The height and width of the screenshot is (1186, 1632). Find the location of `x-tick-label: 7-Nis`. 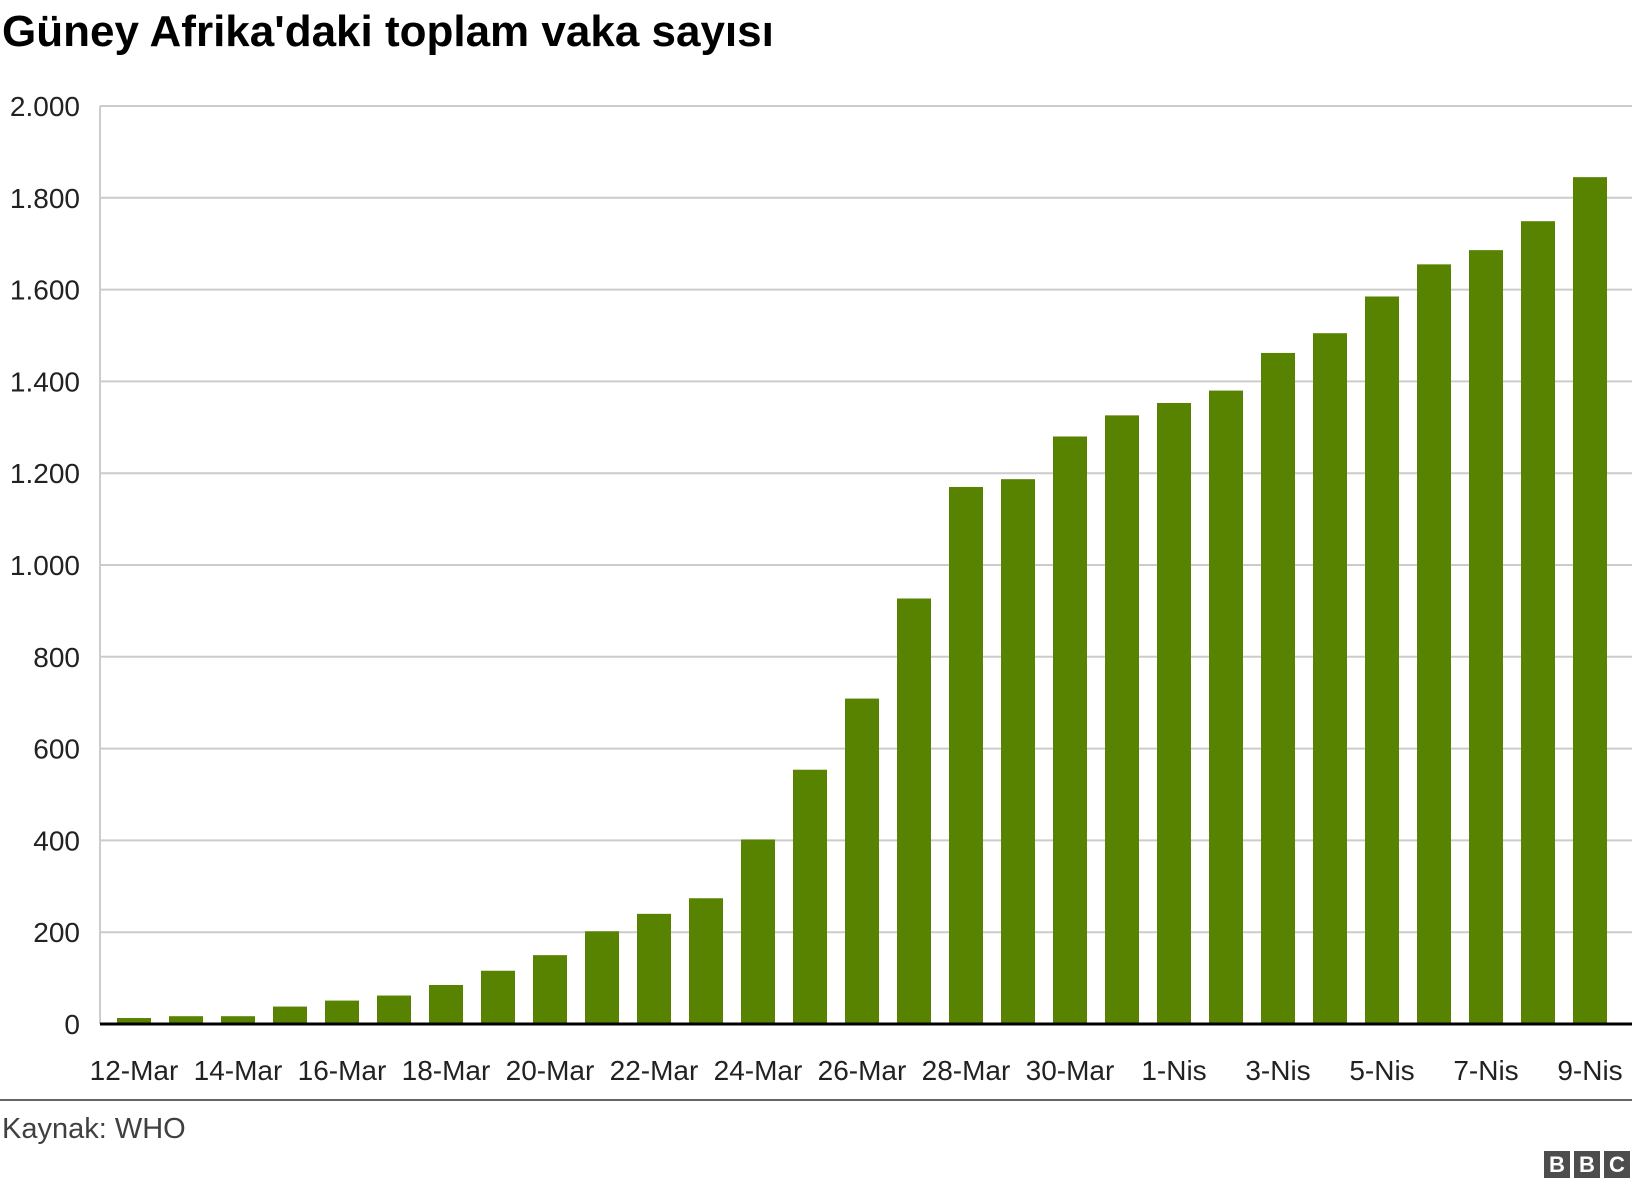

x-tick-label: 7-Nis is located at coordinates (1485, 1070).